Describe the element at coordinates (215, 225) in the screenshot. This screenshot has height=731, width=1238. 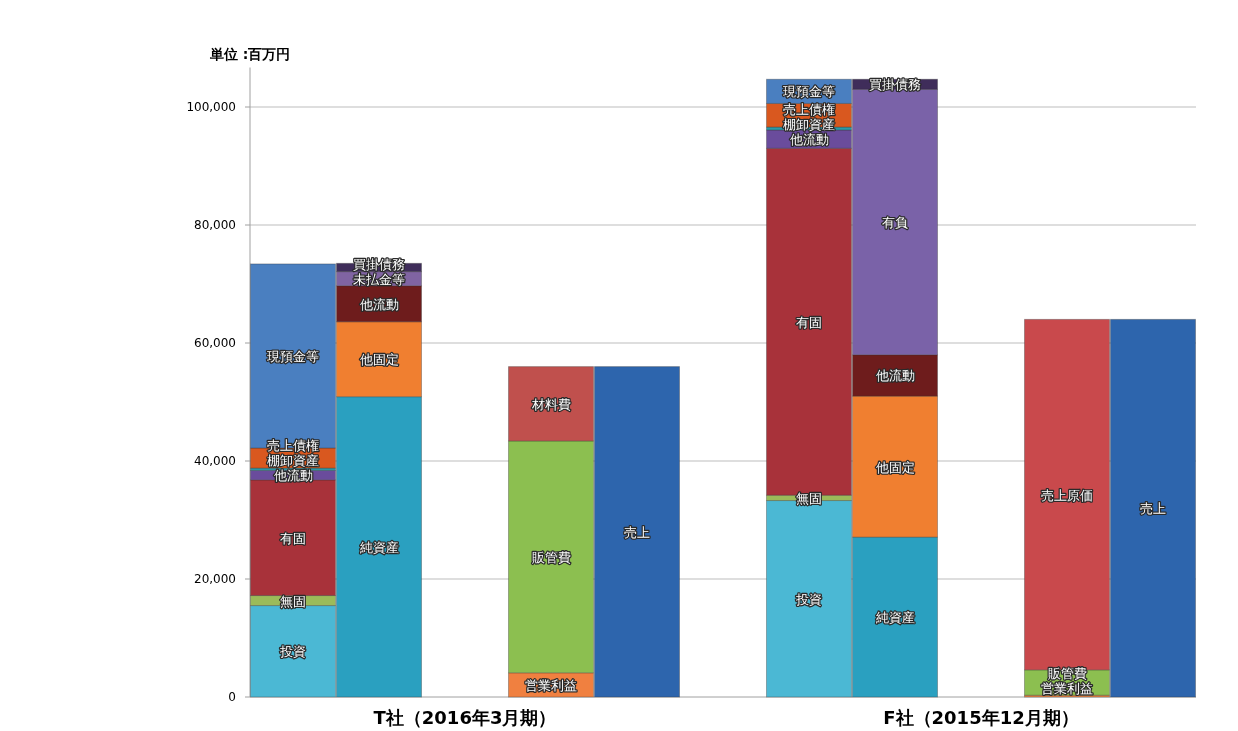
I see `y-tick-label: 80,000` at that location.